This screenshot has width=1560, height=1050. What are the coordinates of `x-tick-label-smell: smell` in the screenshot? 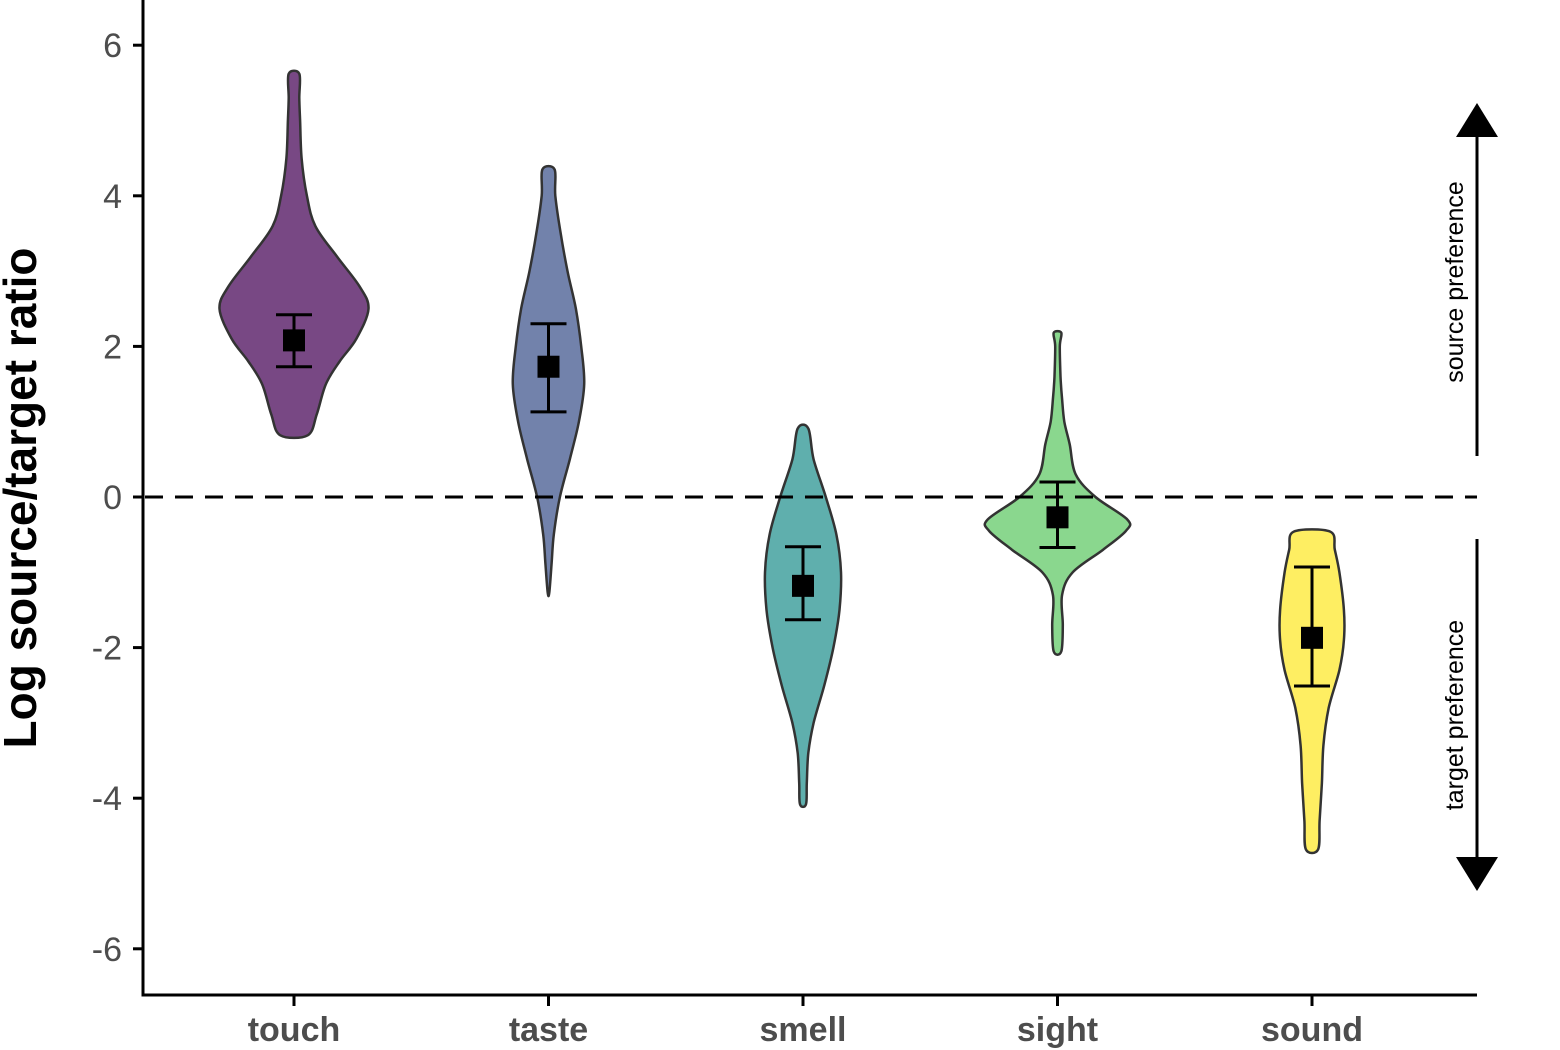 It's located at (803, 1030).